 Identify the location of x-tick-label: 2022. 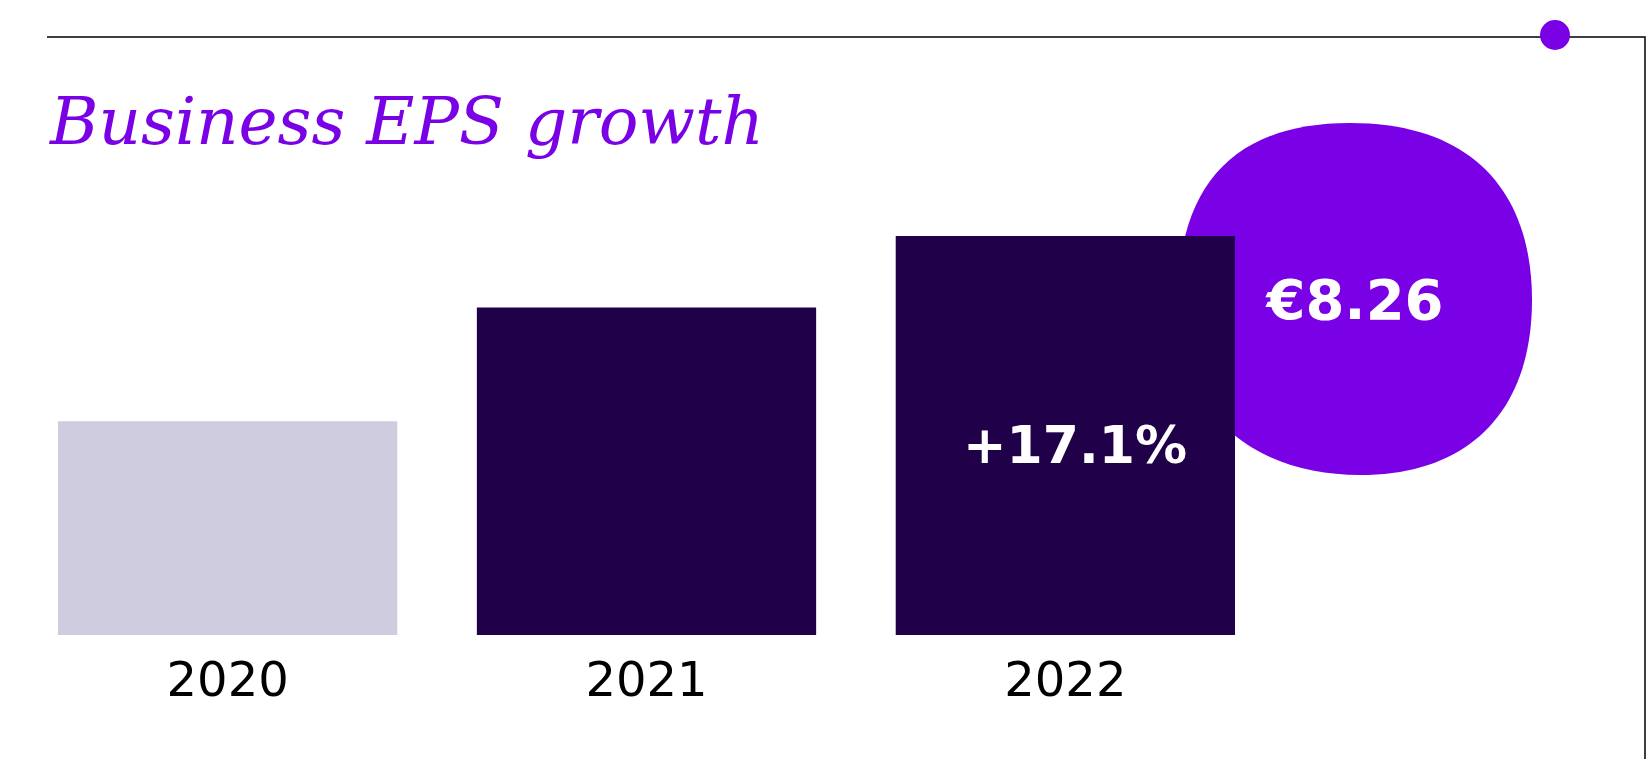
(1065, 678).